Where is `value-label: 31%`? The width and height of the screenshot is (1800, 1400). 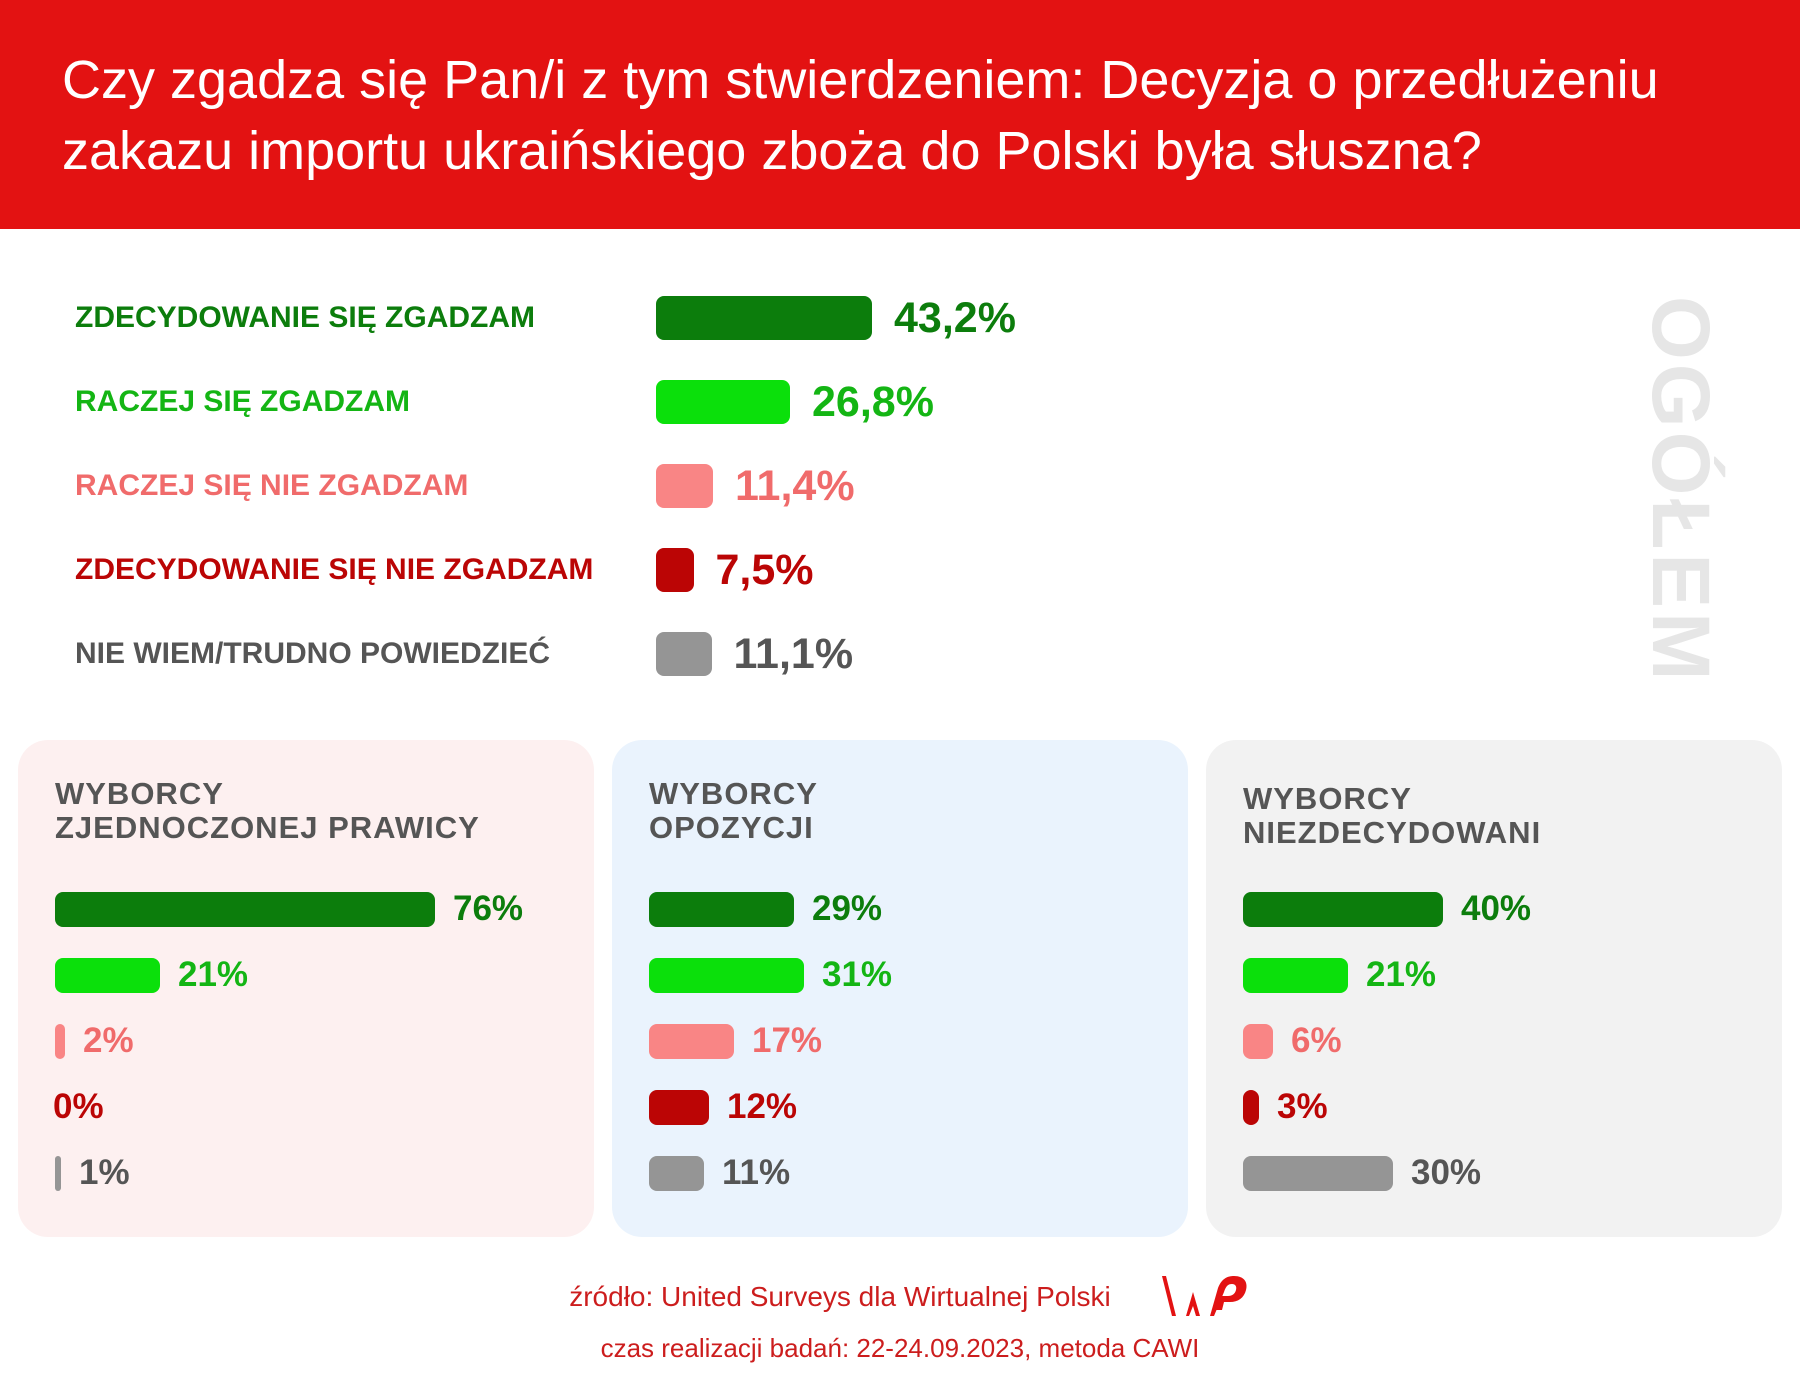 value-label: 31% is located at coordinates (857, 974).